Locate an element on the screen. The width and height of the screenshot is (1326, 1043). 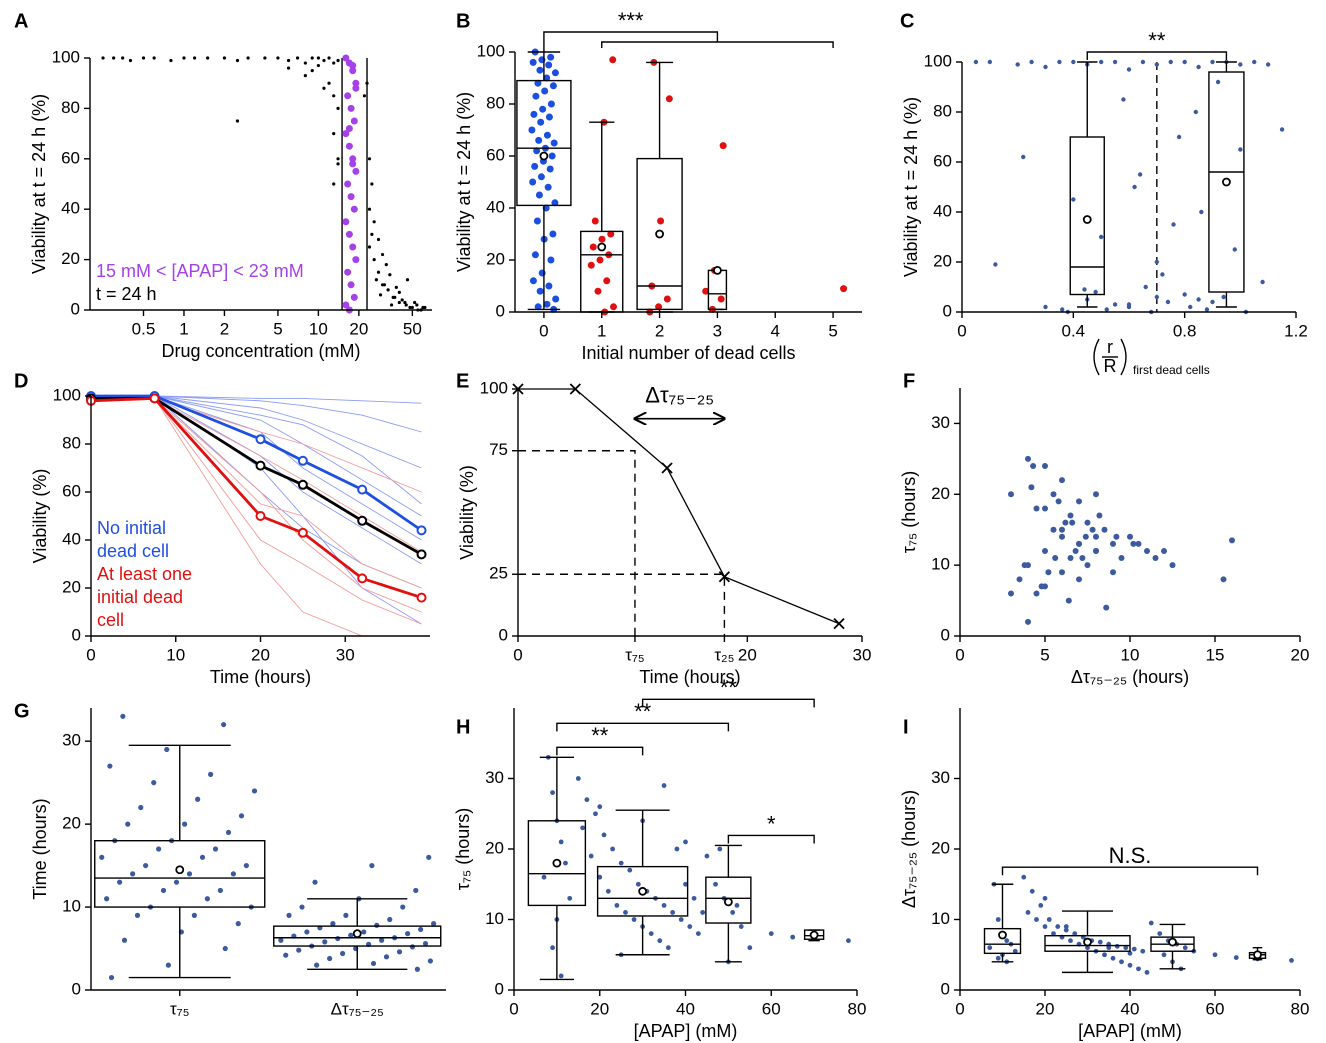
legend: 15 mM < [APAP] < 23 mM t = 24 h is located at coordinates (200, 283).